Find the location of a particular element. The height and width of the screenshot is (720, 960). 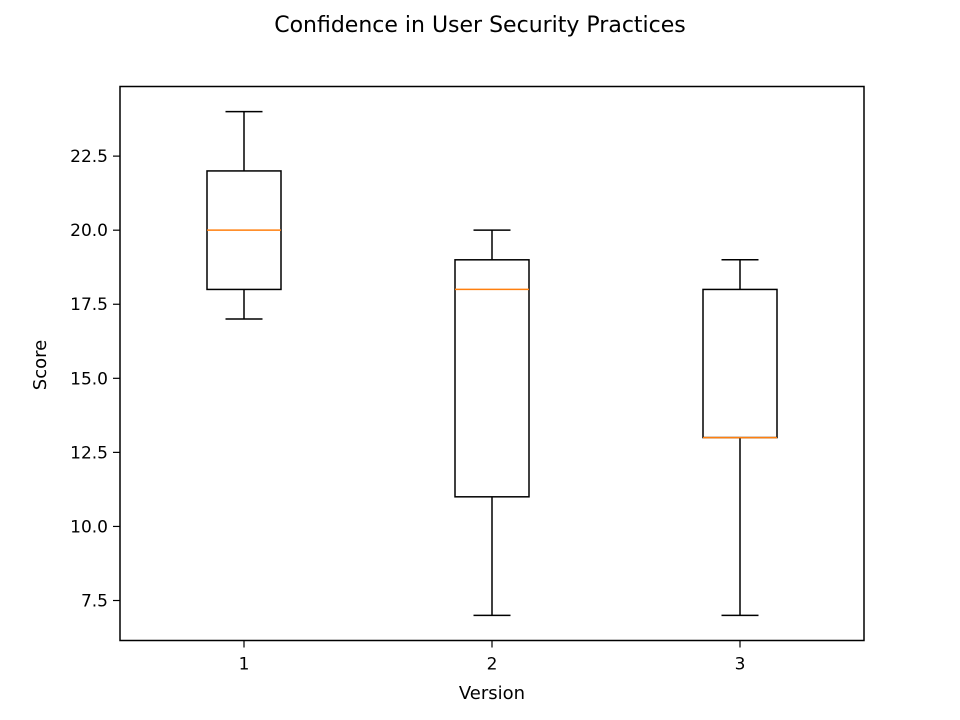

y-axis: 7.5 10.0 12.5 15.0 17.5 20.0 22.5 is located at coordinates (95, 379).